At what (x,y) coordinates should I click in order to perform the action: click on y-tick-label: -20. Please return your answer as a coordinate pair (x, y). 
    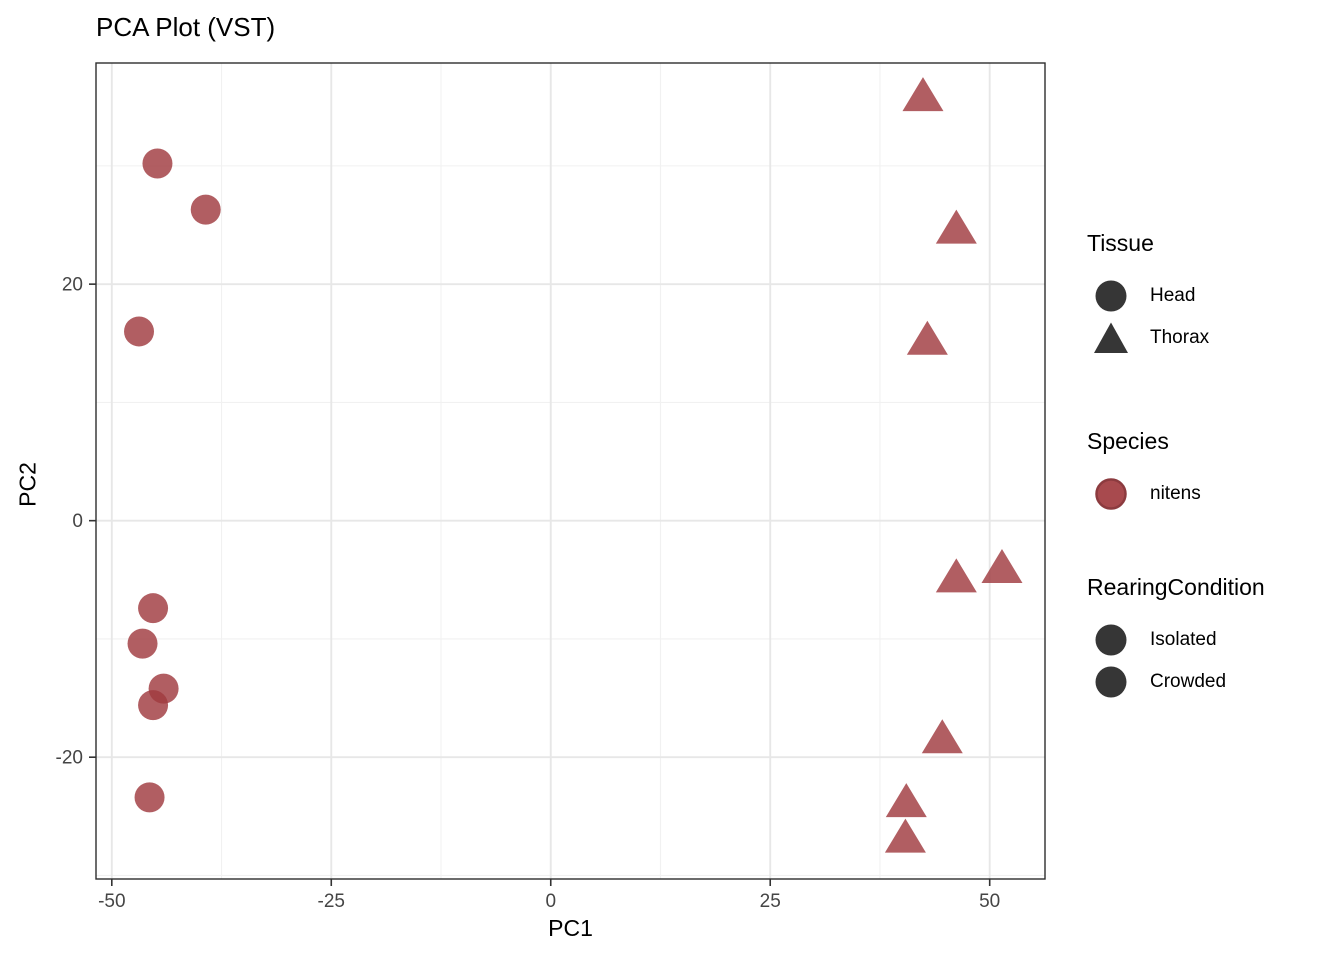
    Looking at the image, I should click on (69, 758).